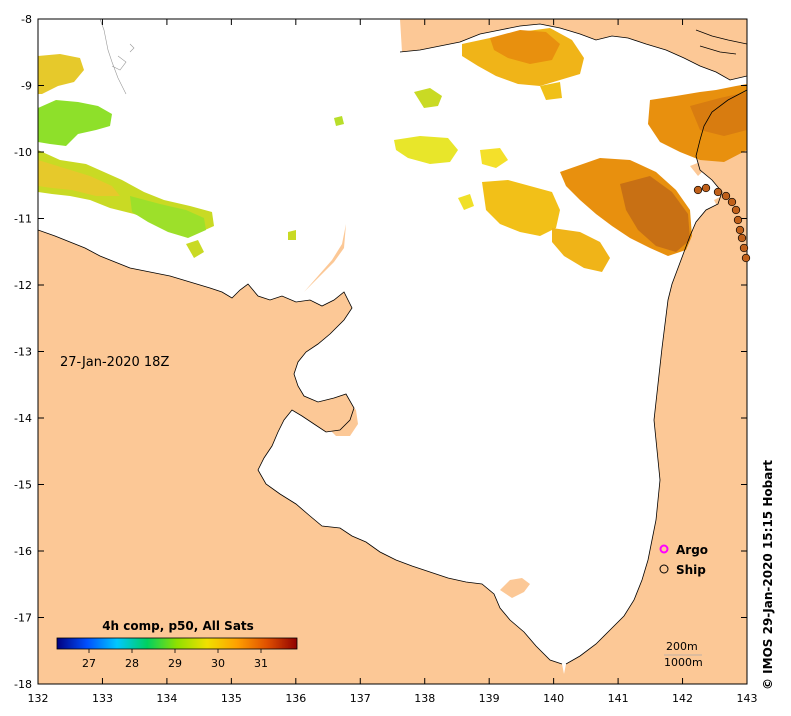  I want to click on y-tick-label: -13, so click(23, 352).